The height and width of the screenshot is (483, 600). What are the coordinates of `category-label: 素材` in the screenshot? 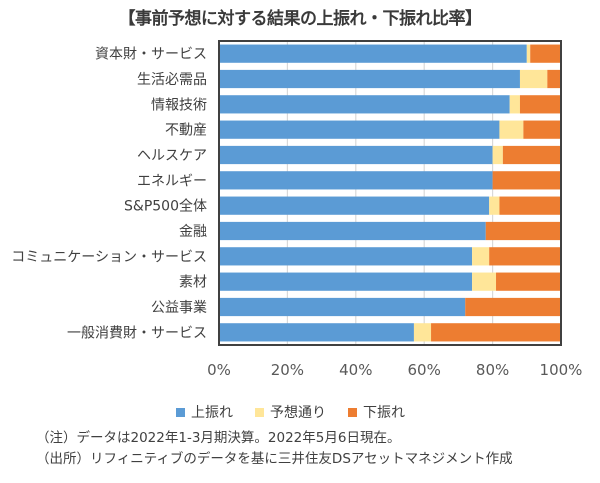 It's located at (193, 283).